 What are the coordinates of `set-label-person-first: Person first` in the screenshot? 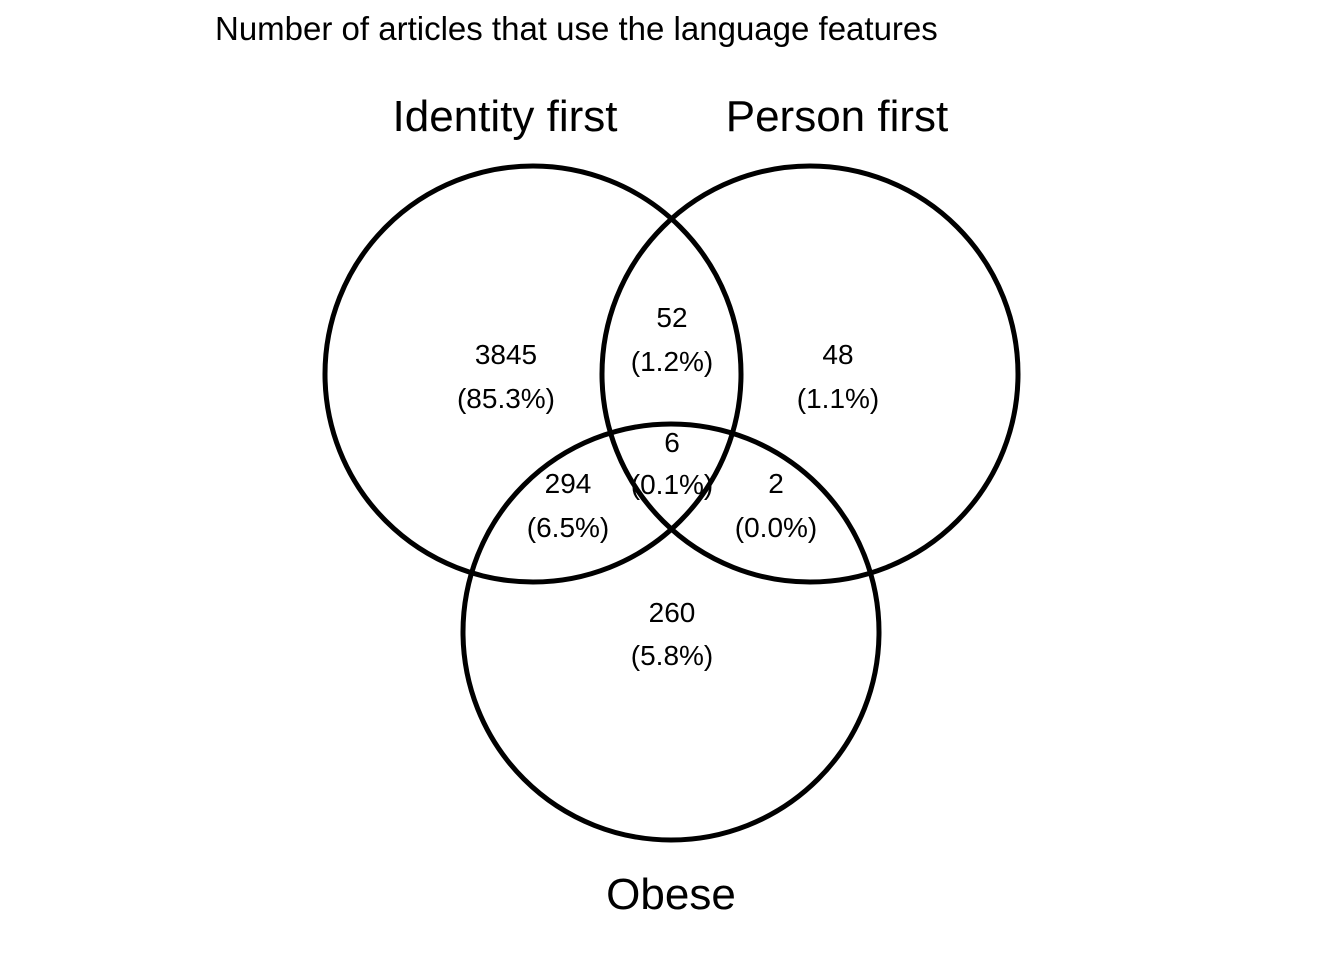 It's located at (837, 116).